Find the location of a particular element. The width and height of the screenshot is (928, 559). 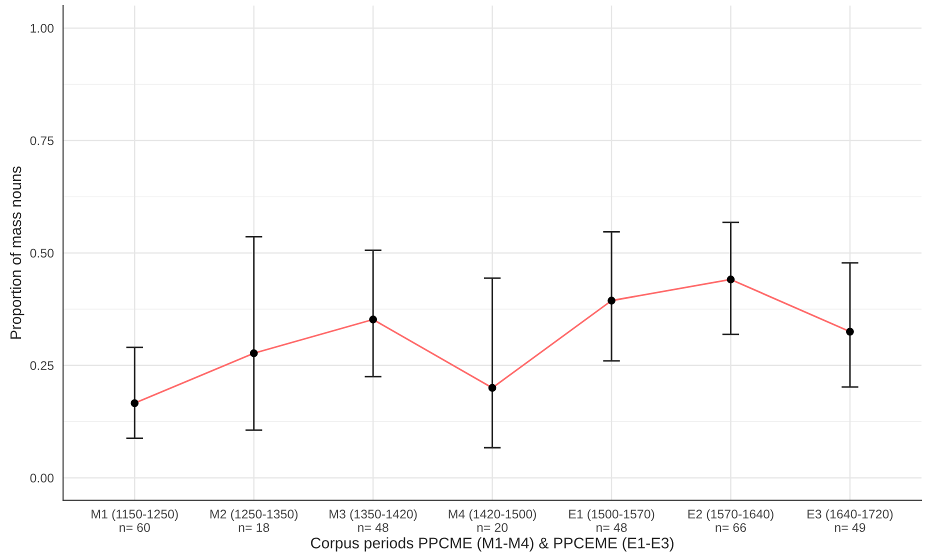

y-tick-label: 0.75 is located at coordinates (42, 141).